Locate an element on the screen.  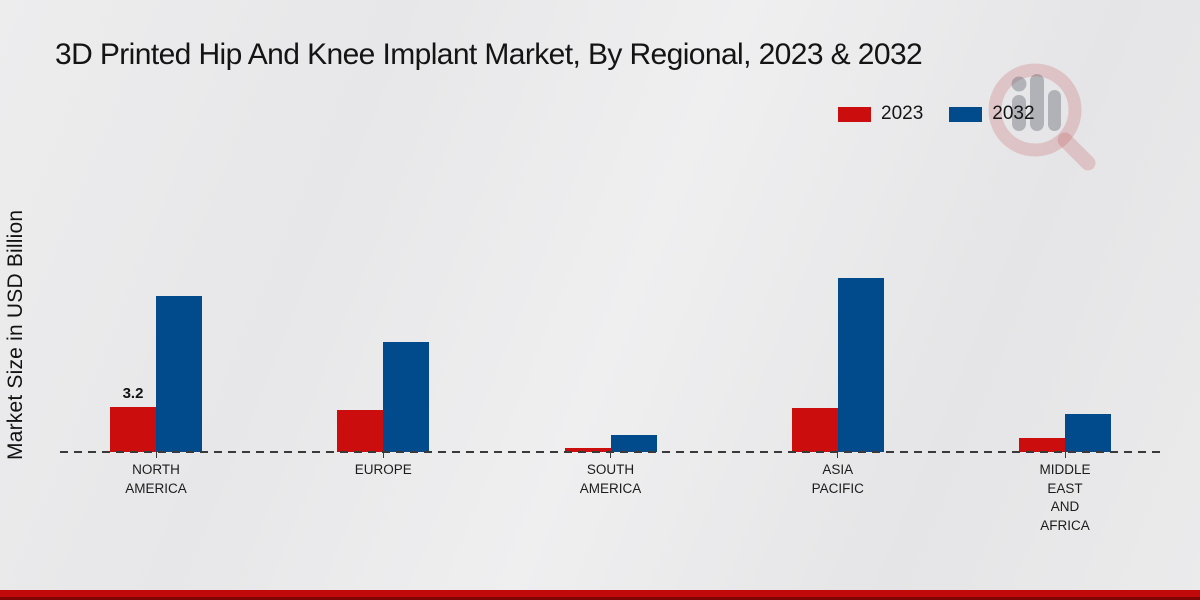
bar-2023-asia-pacific is located at coordinates (814, 430).